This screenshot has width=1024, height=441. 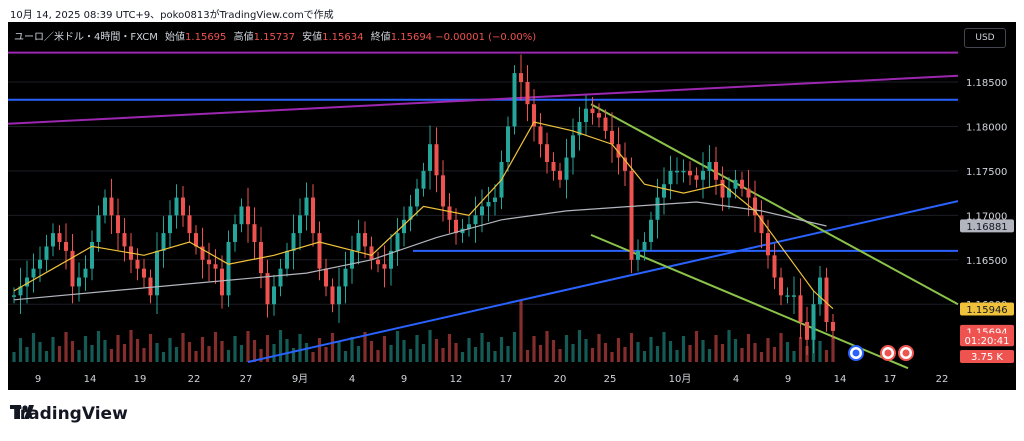 I want to click on x-tick-label: 27, so click(x=246, y=379).